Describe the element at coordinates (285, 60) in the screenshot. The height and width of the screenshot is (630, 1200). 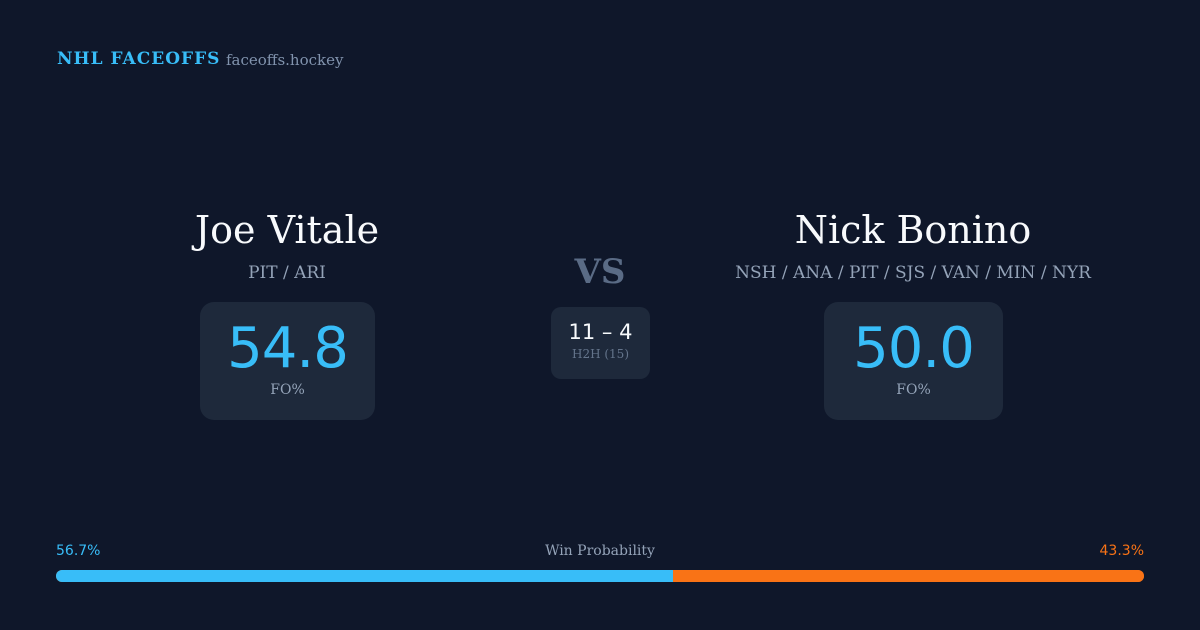
I see `site-domain: faceoffs.hockey` at that location.